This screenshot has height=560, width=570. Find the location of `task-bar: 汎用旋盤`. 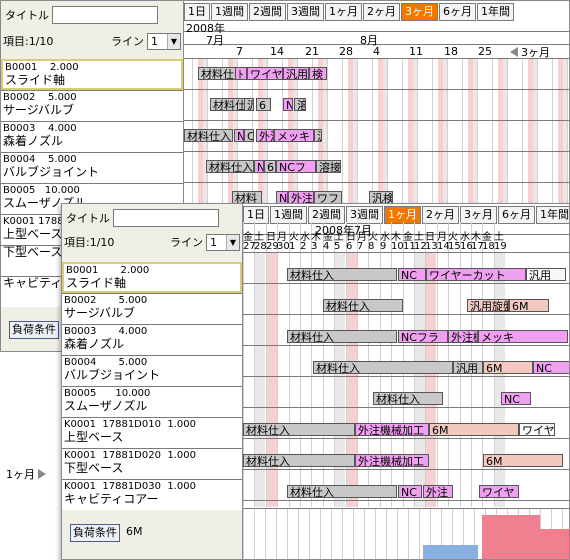

task-bar: 汎用旋盤 is located at coordinates (488, 305).